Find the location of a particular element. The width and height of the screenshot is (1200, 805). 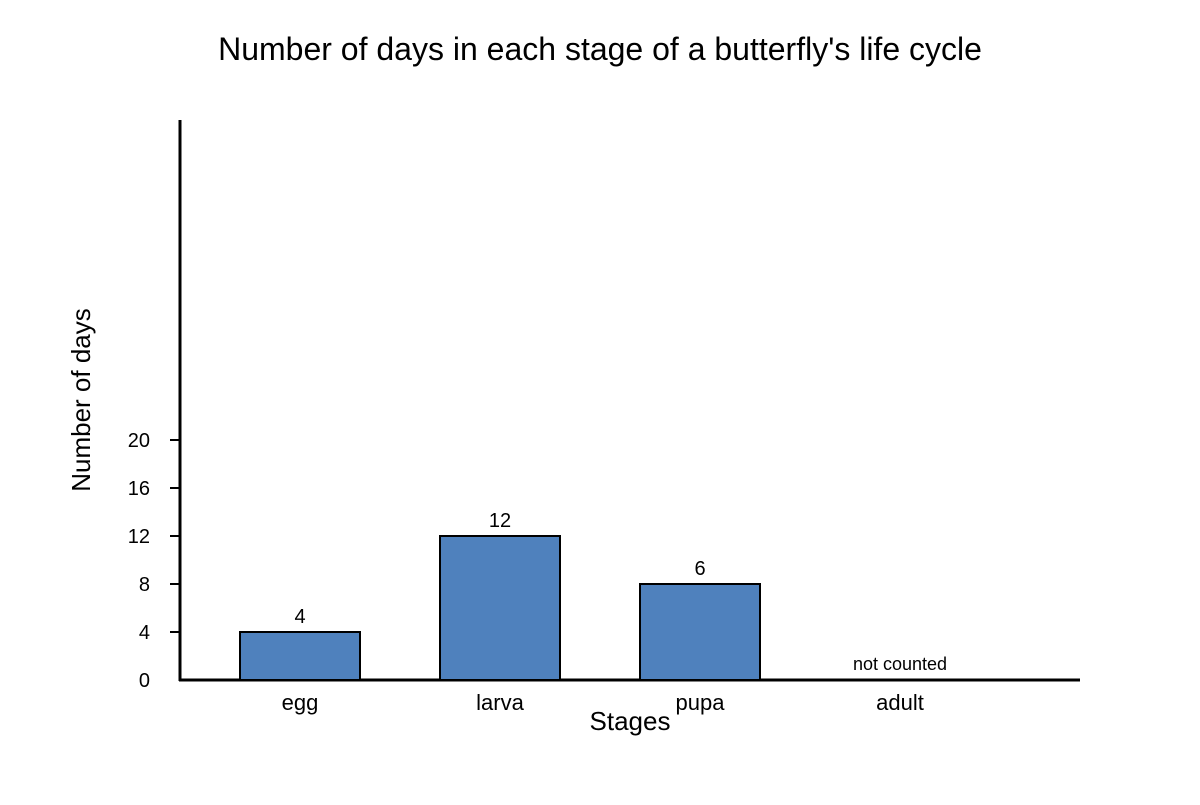

x-tick-label-egg: egg is located at coordinates (300, 702).